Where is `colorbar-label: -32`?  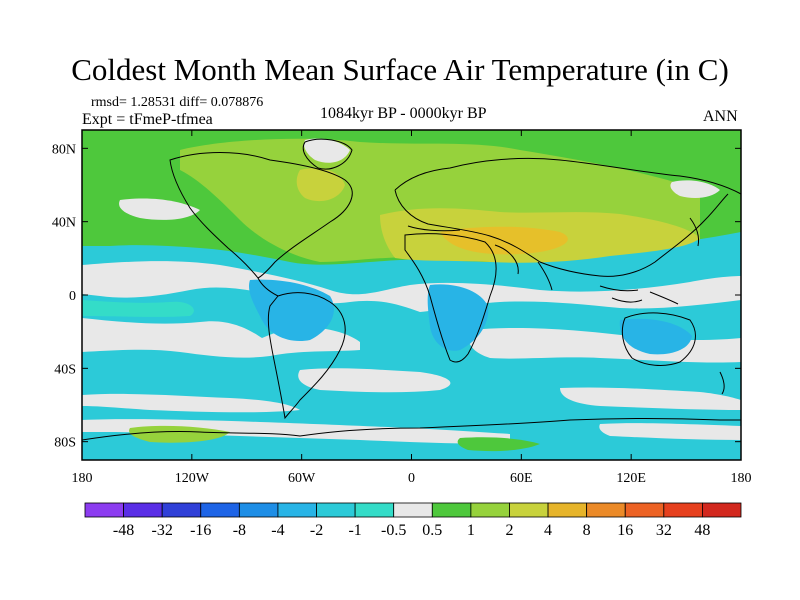 colorbar-label: -32 is located at coordinates (162, 530).